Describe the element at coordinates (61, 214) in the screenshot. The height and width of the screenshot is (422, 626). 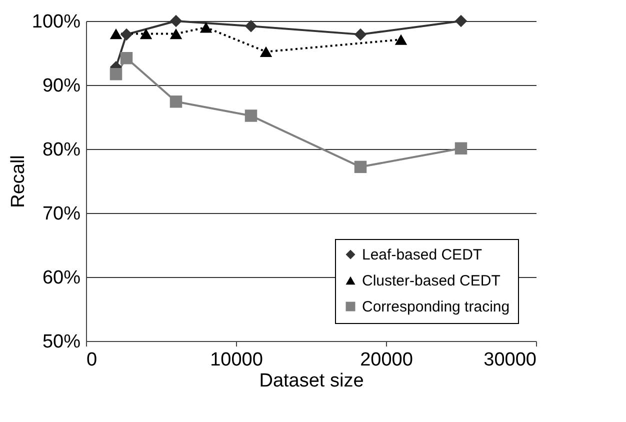
I see `y-tick-label: 70%` at that location.